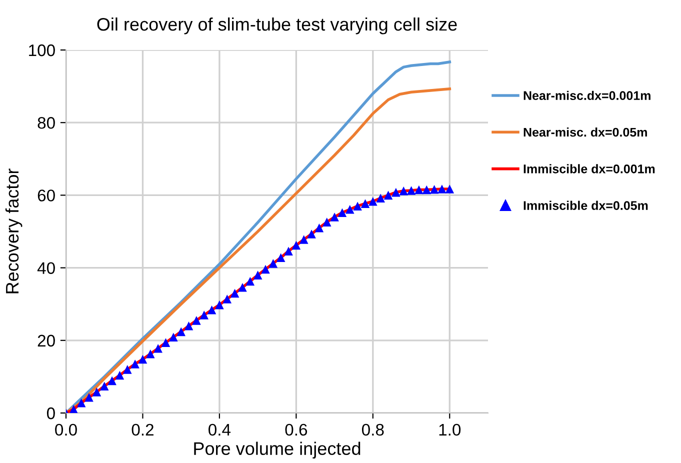 This screenshot has height=463, width=681. Describe the element at coordinates (587, 95) in the screenshot. I see `legend-label: Near-misc.dx=0.001m` at that location.